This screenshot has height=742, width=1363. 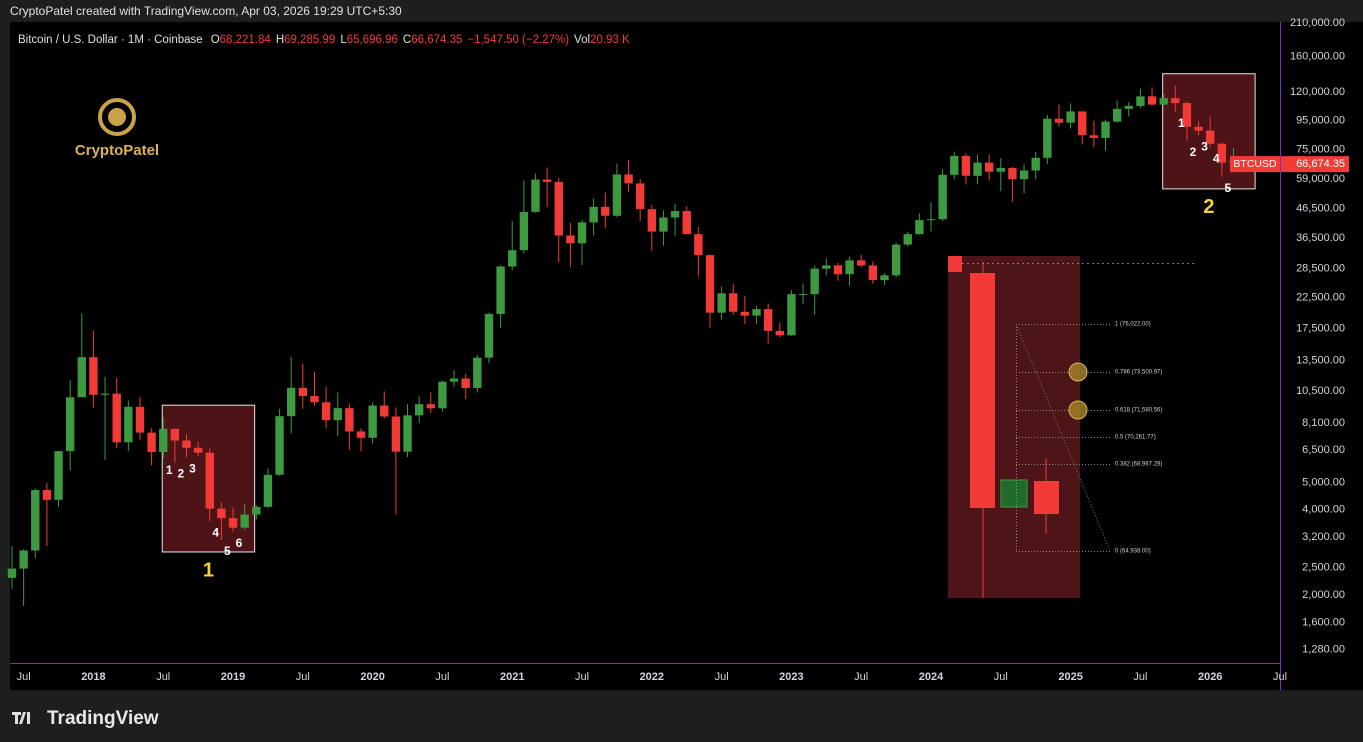 What do you see at coordinates (1133, 325) in the screenshot?
I see `fib-label: 1 (76,022.00)` at bounding box center [1133, 325].